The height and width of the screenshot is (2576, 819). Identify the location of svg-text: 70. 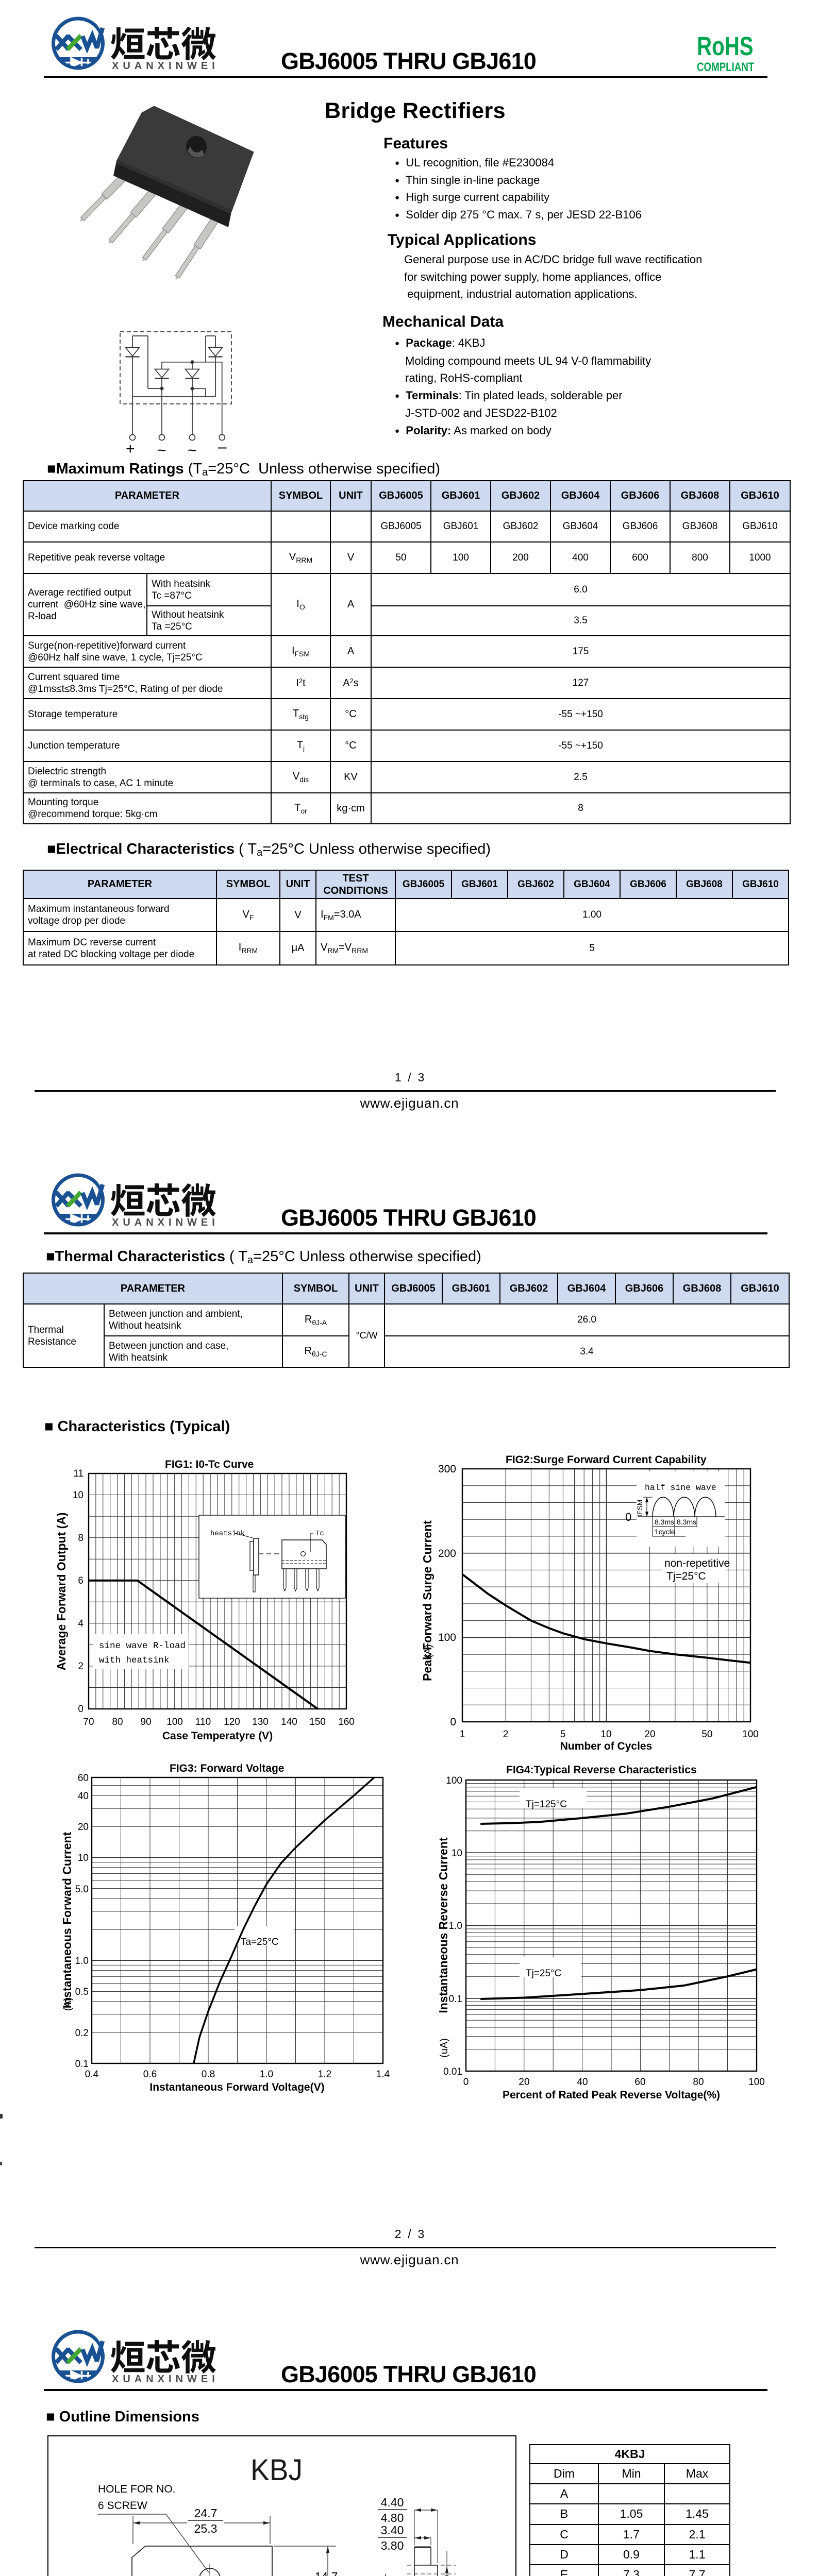
(88, 1722).